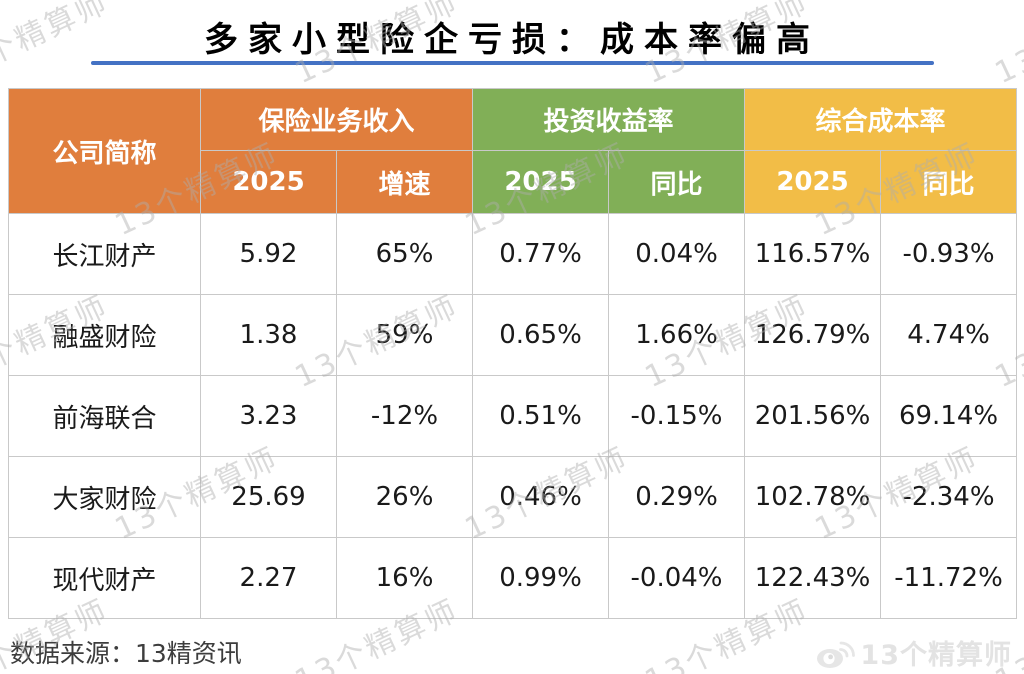  What do you see at coordinates (949, 416) in the screenshot?
I see `cell-value: 69.14%` at bounding box center [949, 416].